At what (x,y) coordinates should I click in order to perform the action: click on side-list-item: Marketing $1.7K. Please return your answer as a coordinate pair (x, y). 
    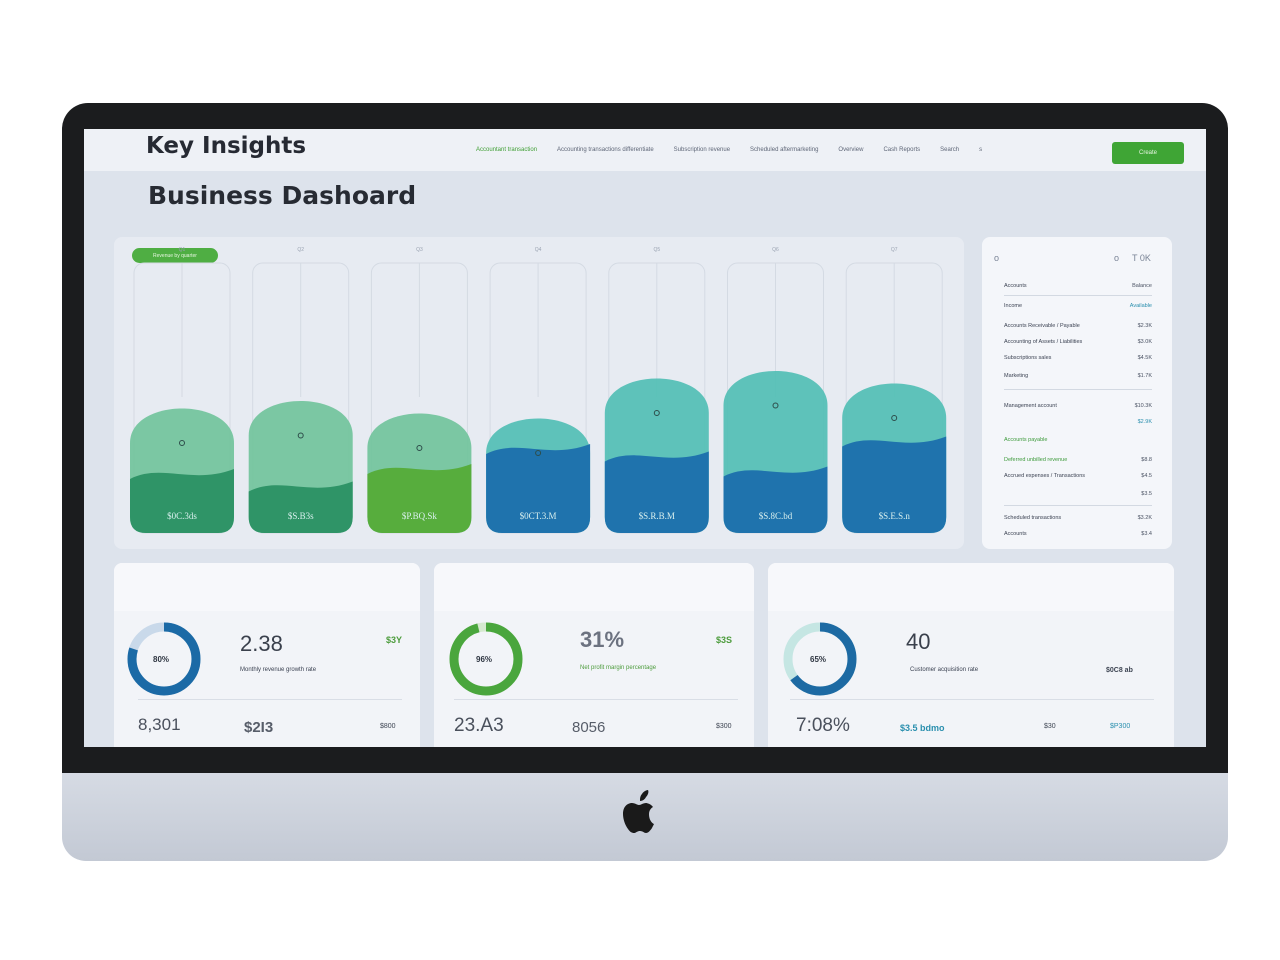
    Looking at the image, I should click on (1078, 376).